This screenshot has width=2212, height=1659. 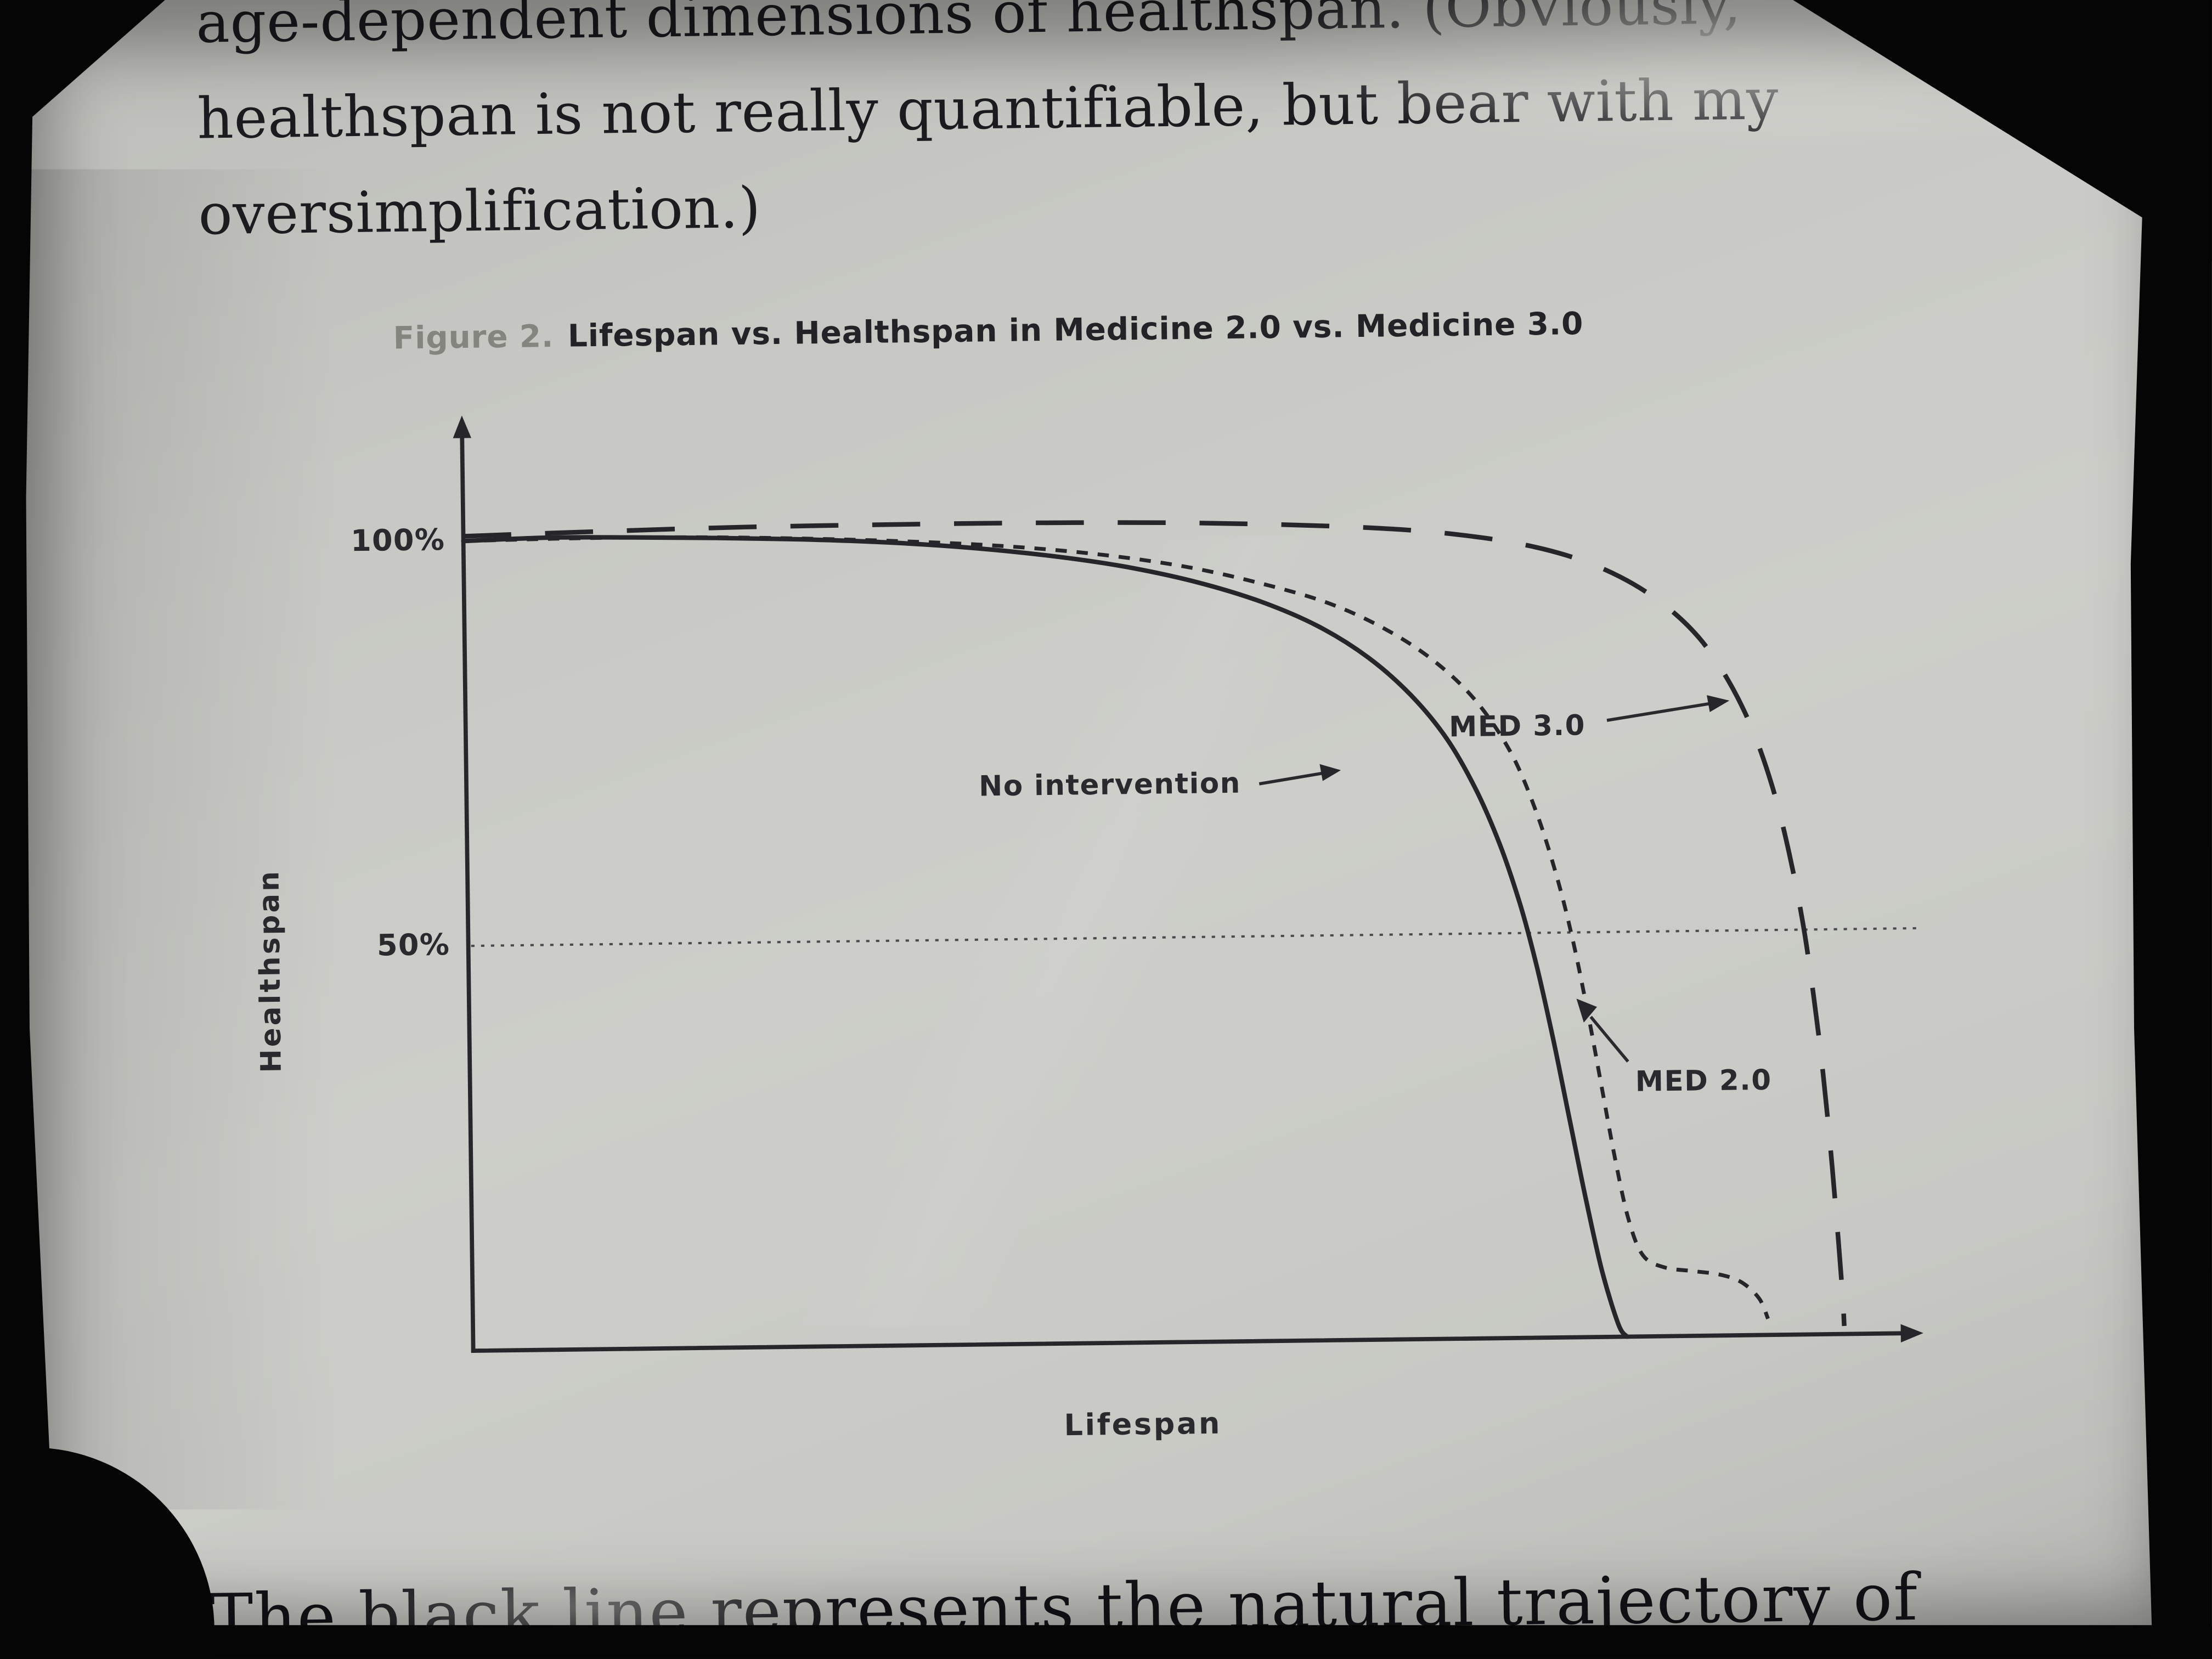 I want to click on annotation-med20: MED 2.0, so click(x=1703, y=1080).